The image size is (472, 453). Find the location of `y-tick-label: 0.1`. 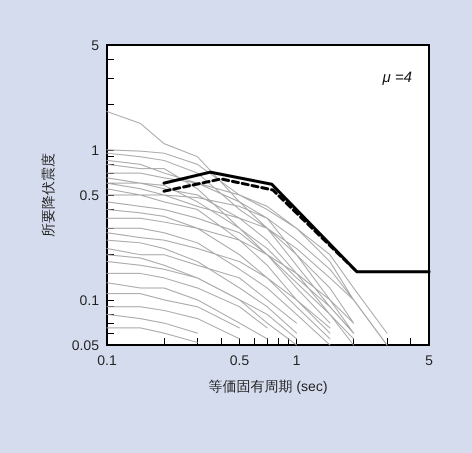

y-tick-label: 0.1 is located at coordinates (90, 300).